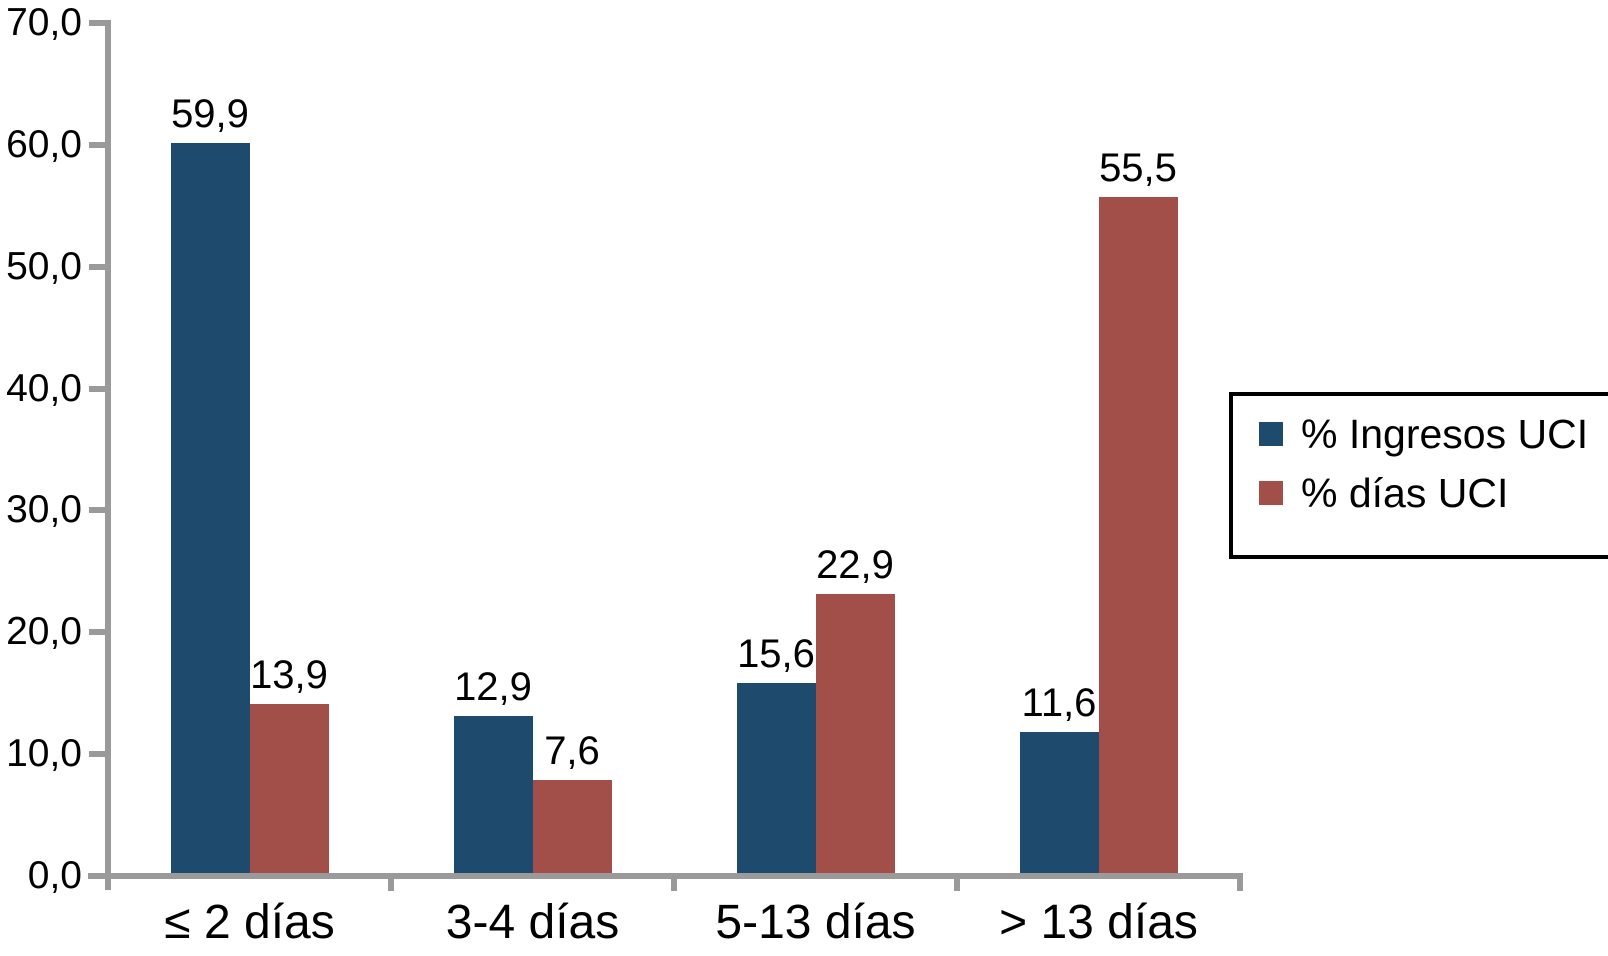 The image size is (1608, 956). Describe the element at coordinates (1098, 922) in the screenshot. I see `x-axis-label: > 13 días` at that location.